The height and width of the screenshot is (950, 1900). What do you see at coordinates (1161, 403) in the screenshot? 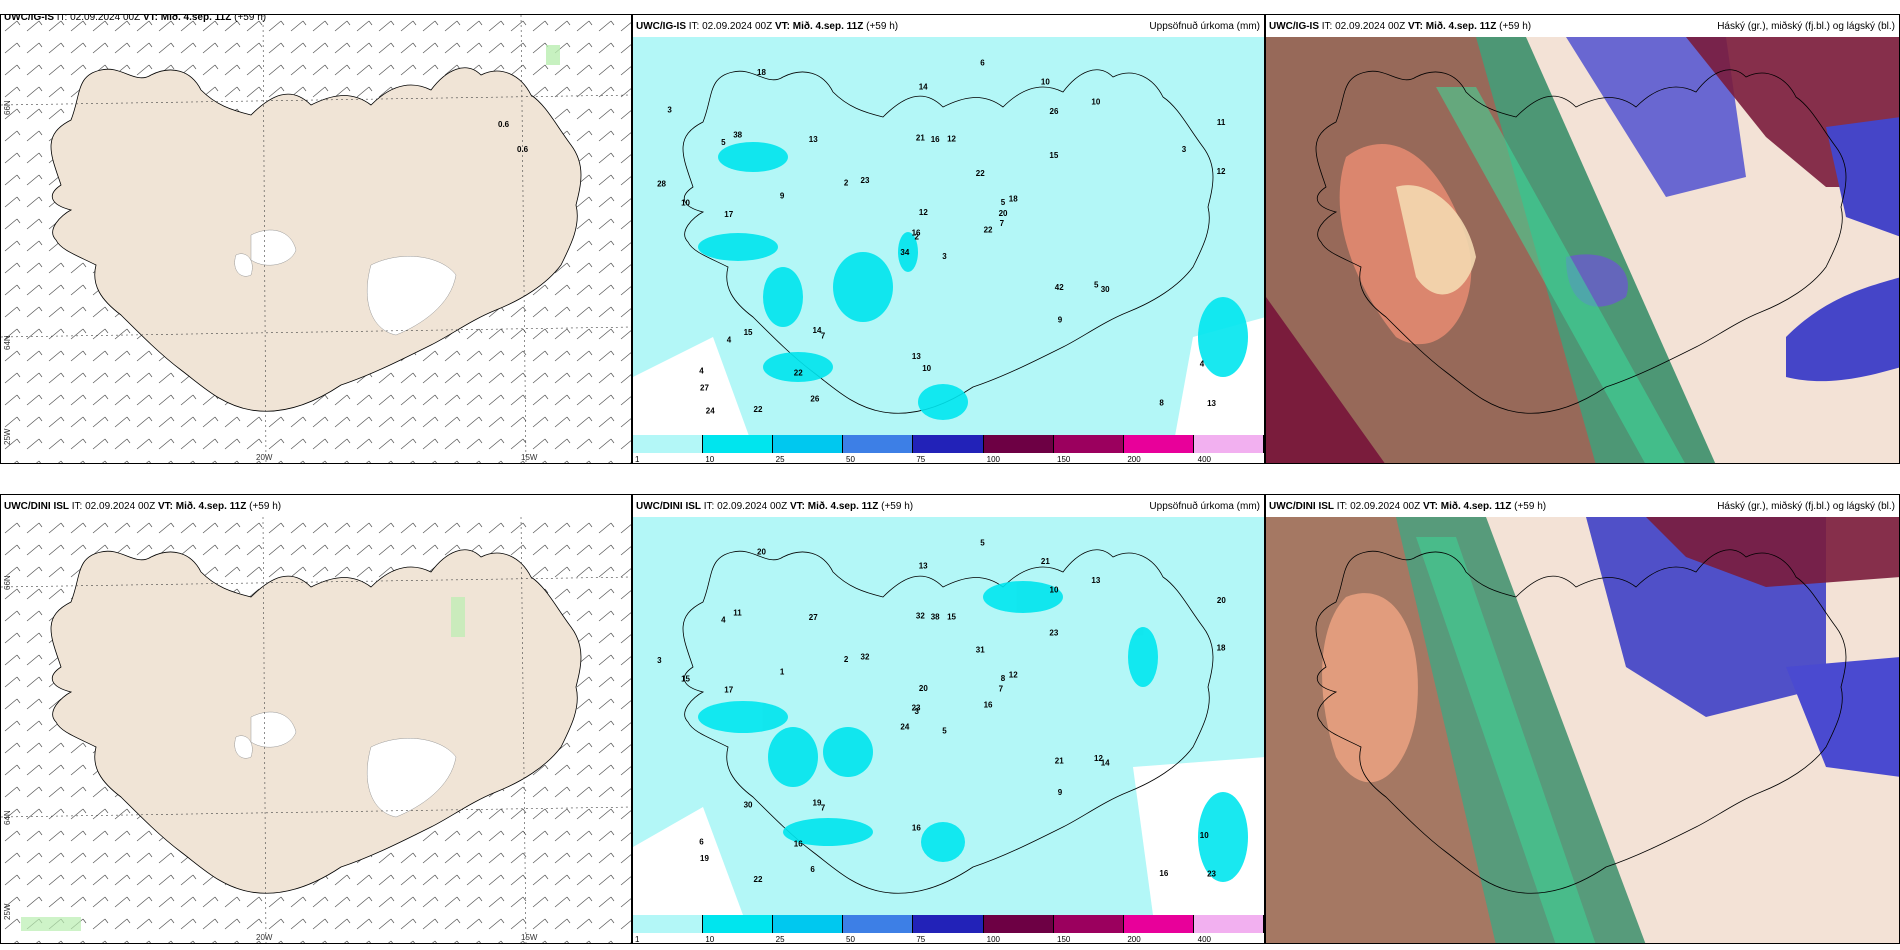
I see `precip-value-label: 8` at bounding box center [1161, 403].